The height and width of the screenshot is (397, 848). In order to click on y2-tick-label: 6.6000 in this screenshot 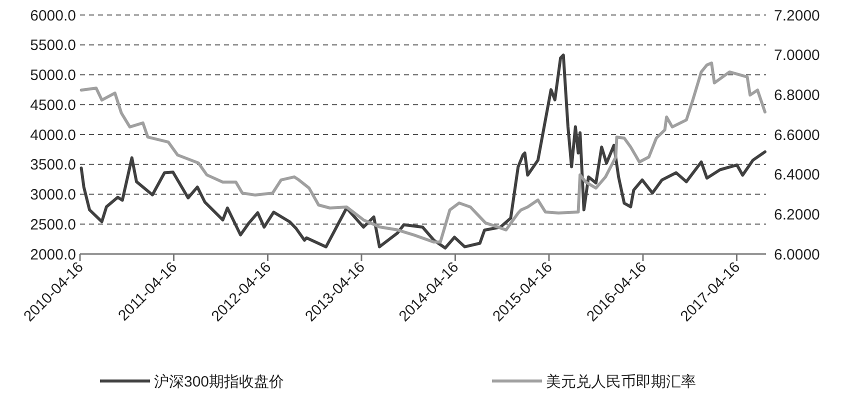, I will do `click(797, 135)`.